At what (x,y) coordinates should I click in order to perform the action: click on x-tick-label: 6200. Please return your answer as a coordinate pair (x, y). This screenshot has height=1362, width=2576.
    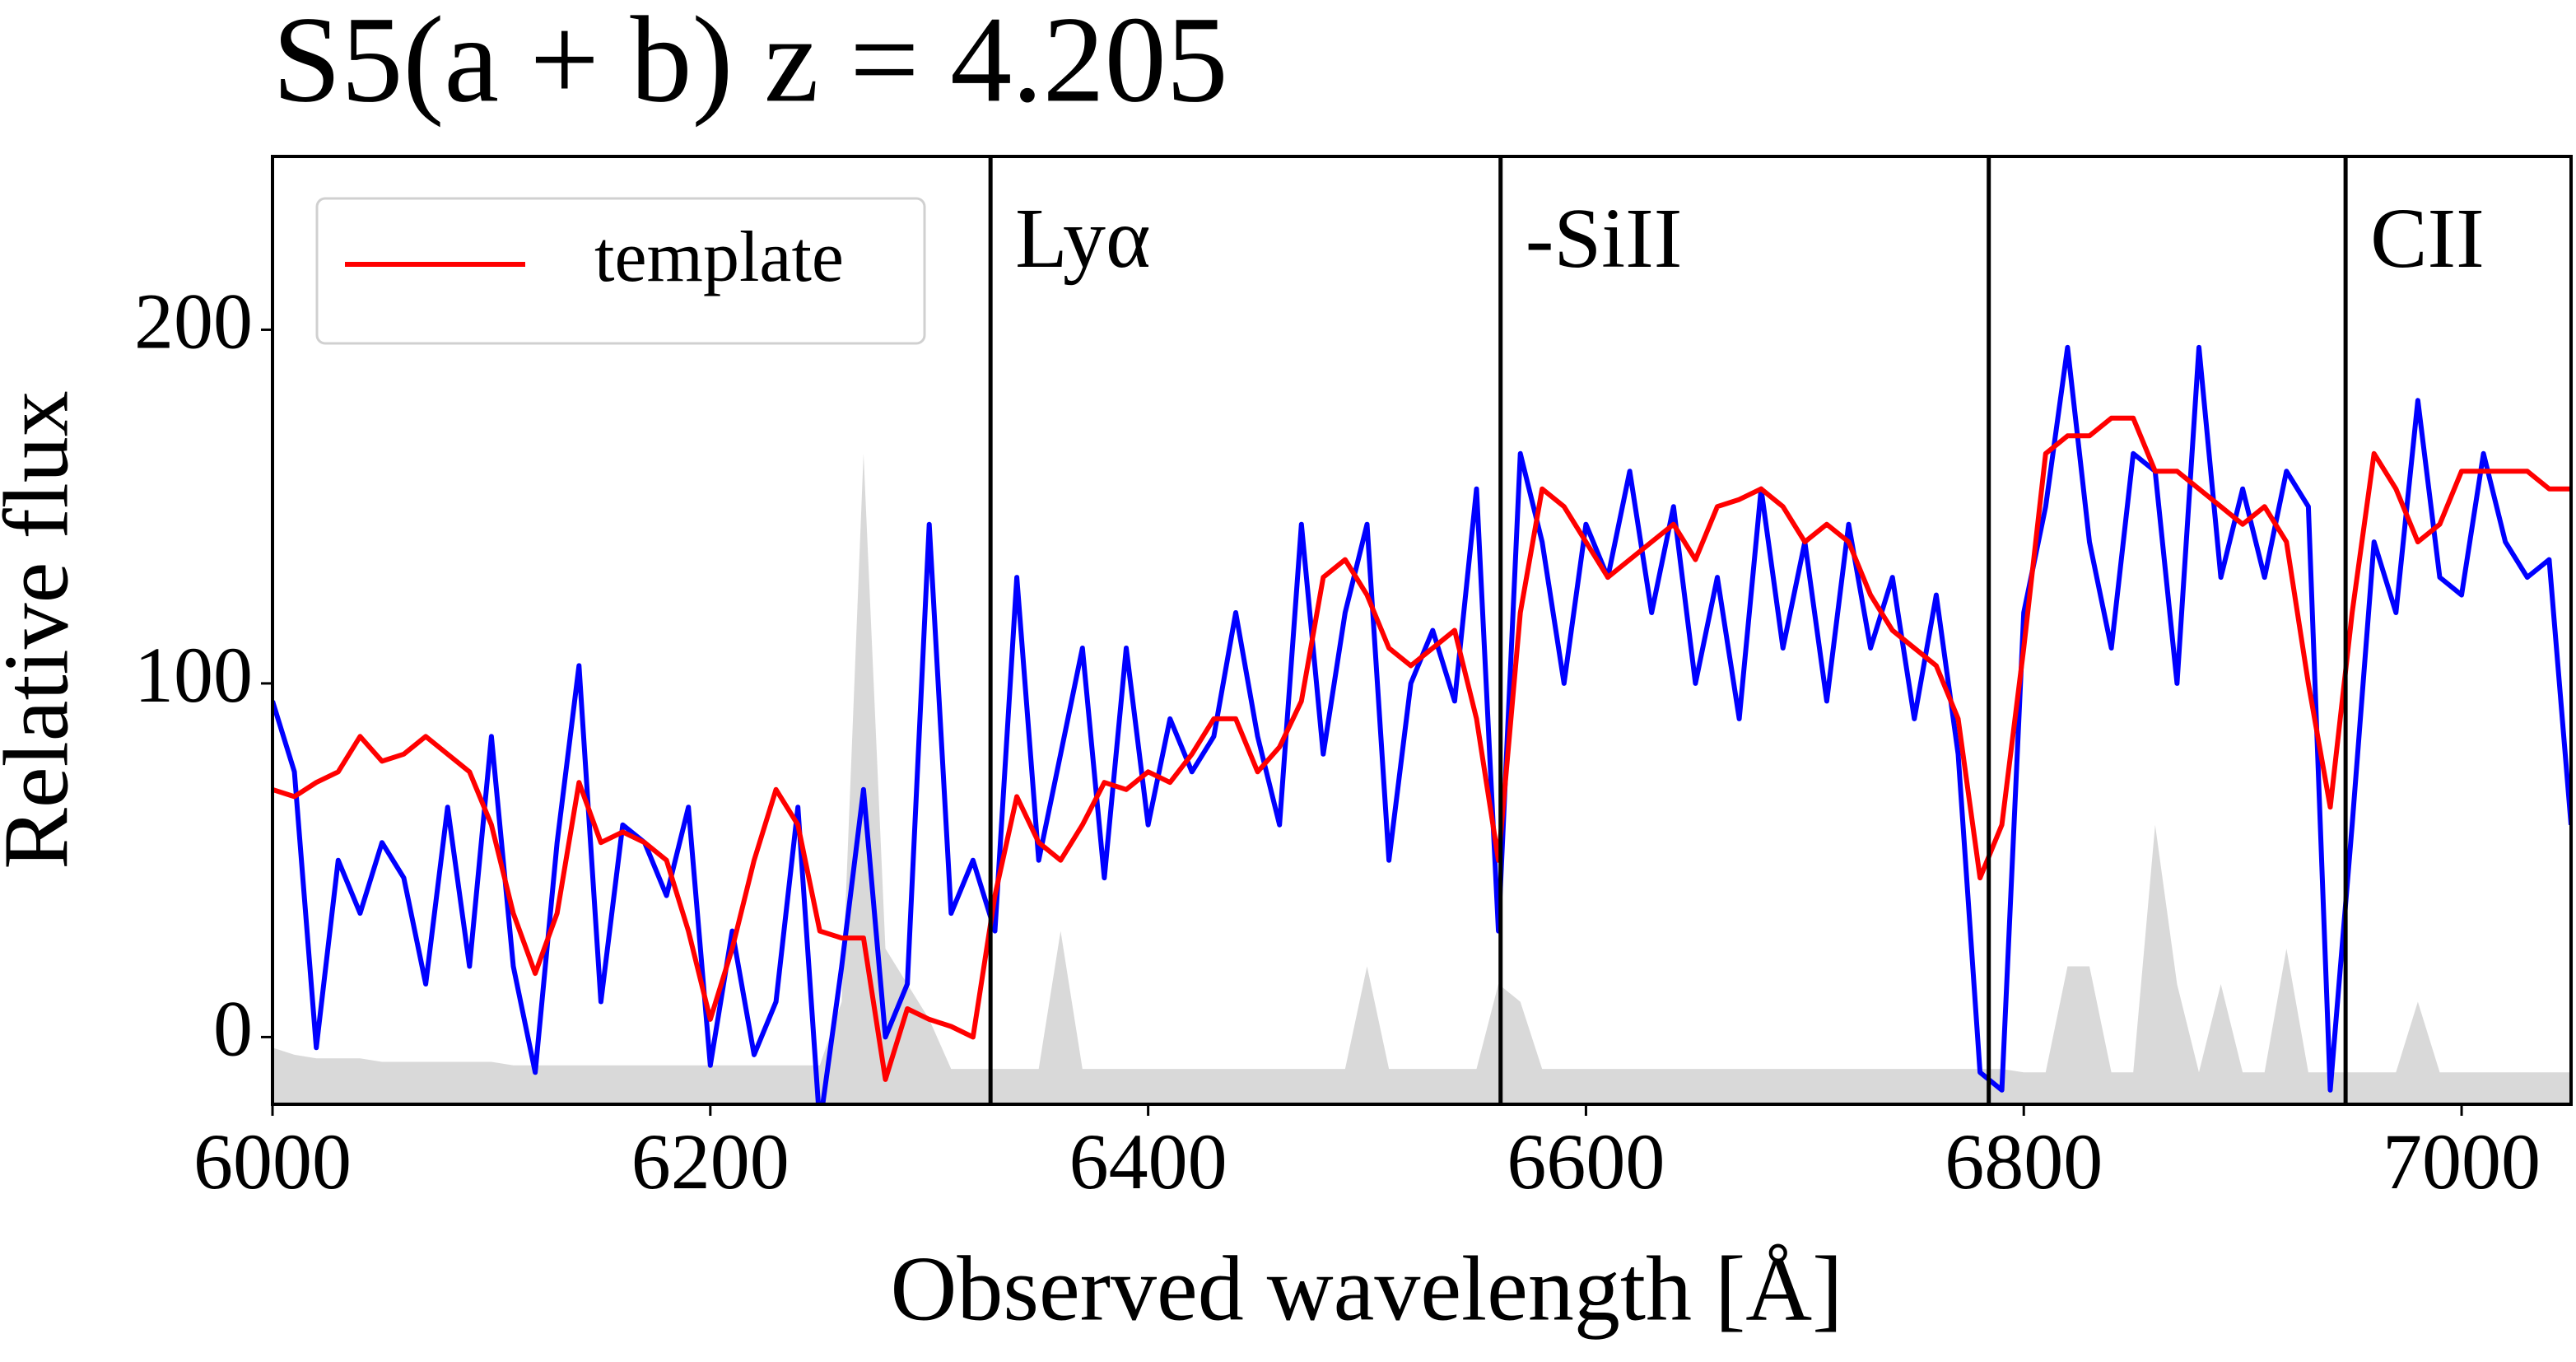
    Looking at the image, I should click on (710, 1161).